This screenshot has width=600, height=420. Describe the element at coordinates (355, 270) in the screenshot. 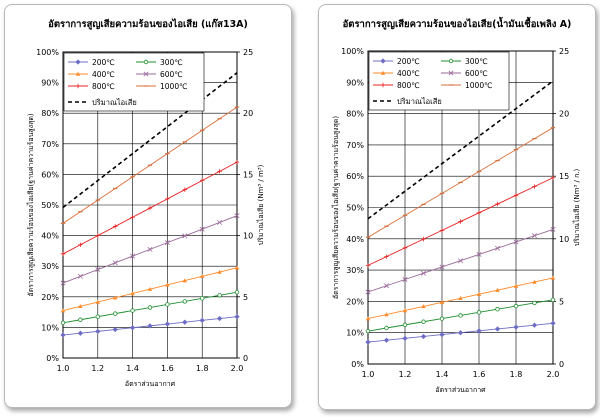

I see `y-tick-label: 30%` at that location.